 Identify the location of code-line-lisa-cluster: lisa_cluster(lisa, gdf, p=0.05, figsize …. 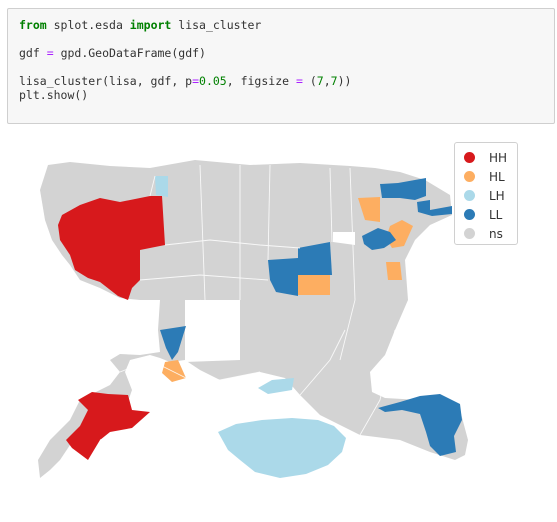
(286, 81).